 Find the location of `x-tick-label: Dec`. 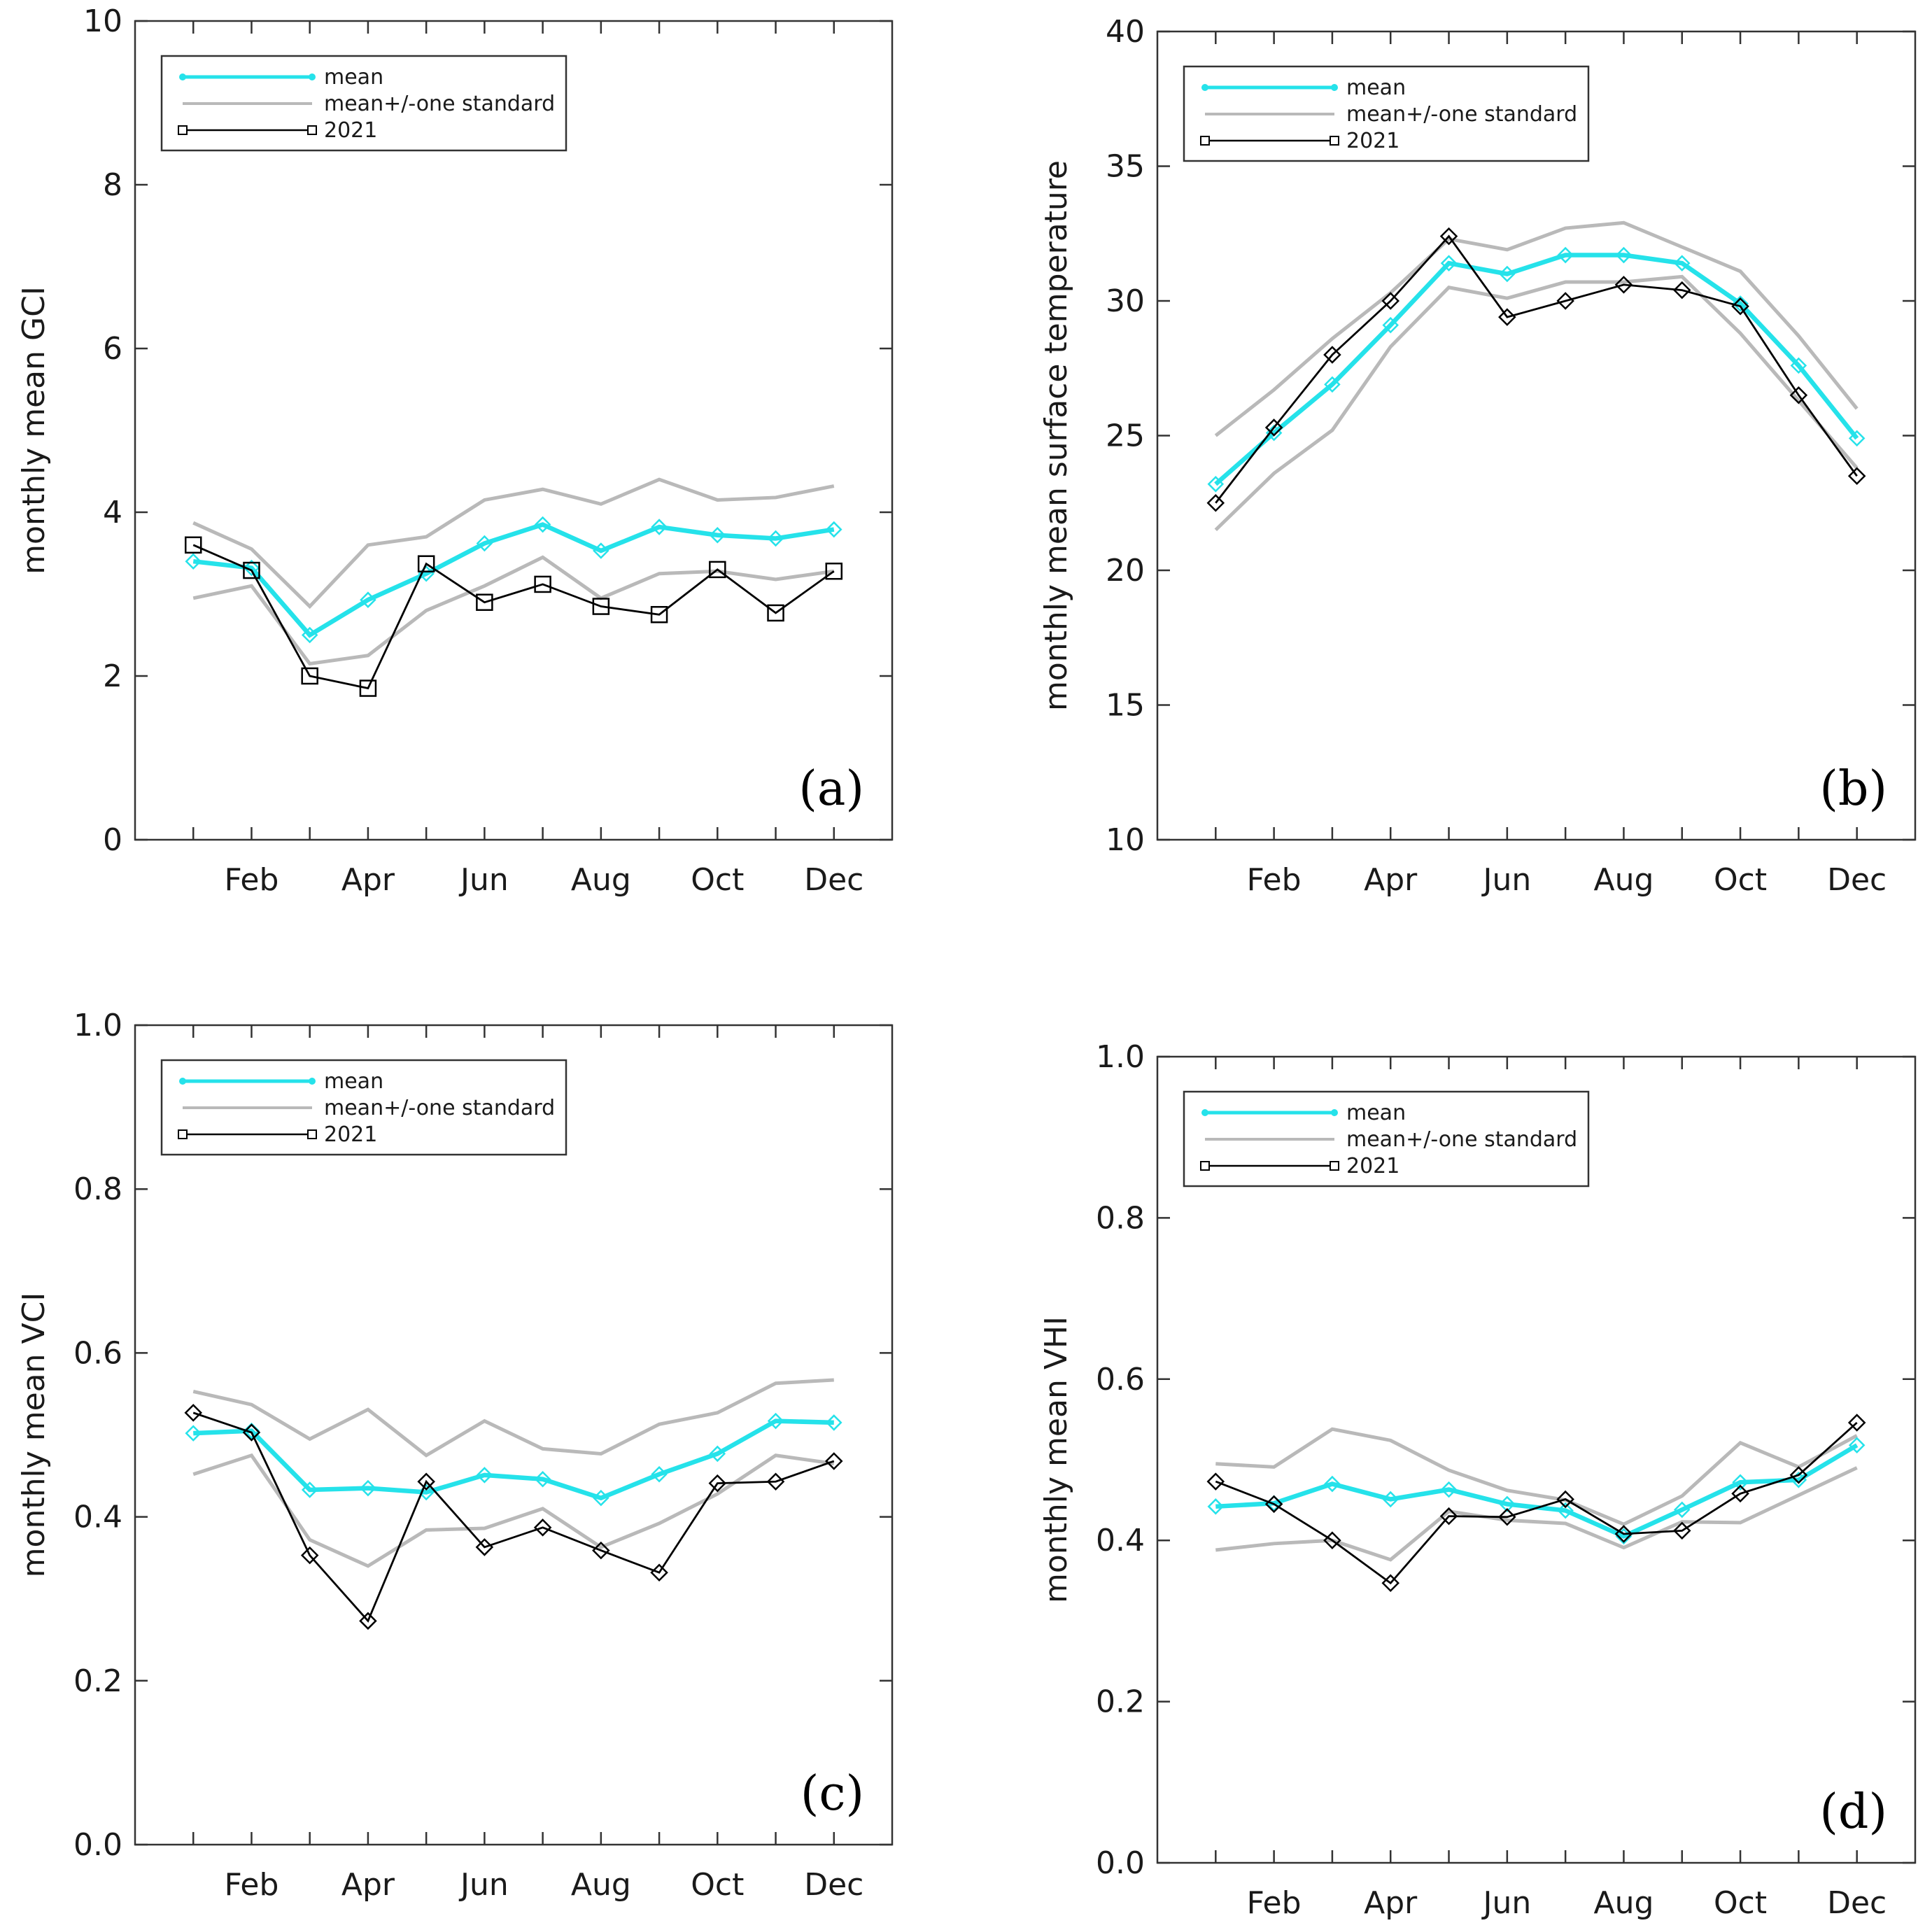

x-tick-label: Dec is located at coordinates (834, 880).